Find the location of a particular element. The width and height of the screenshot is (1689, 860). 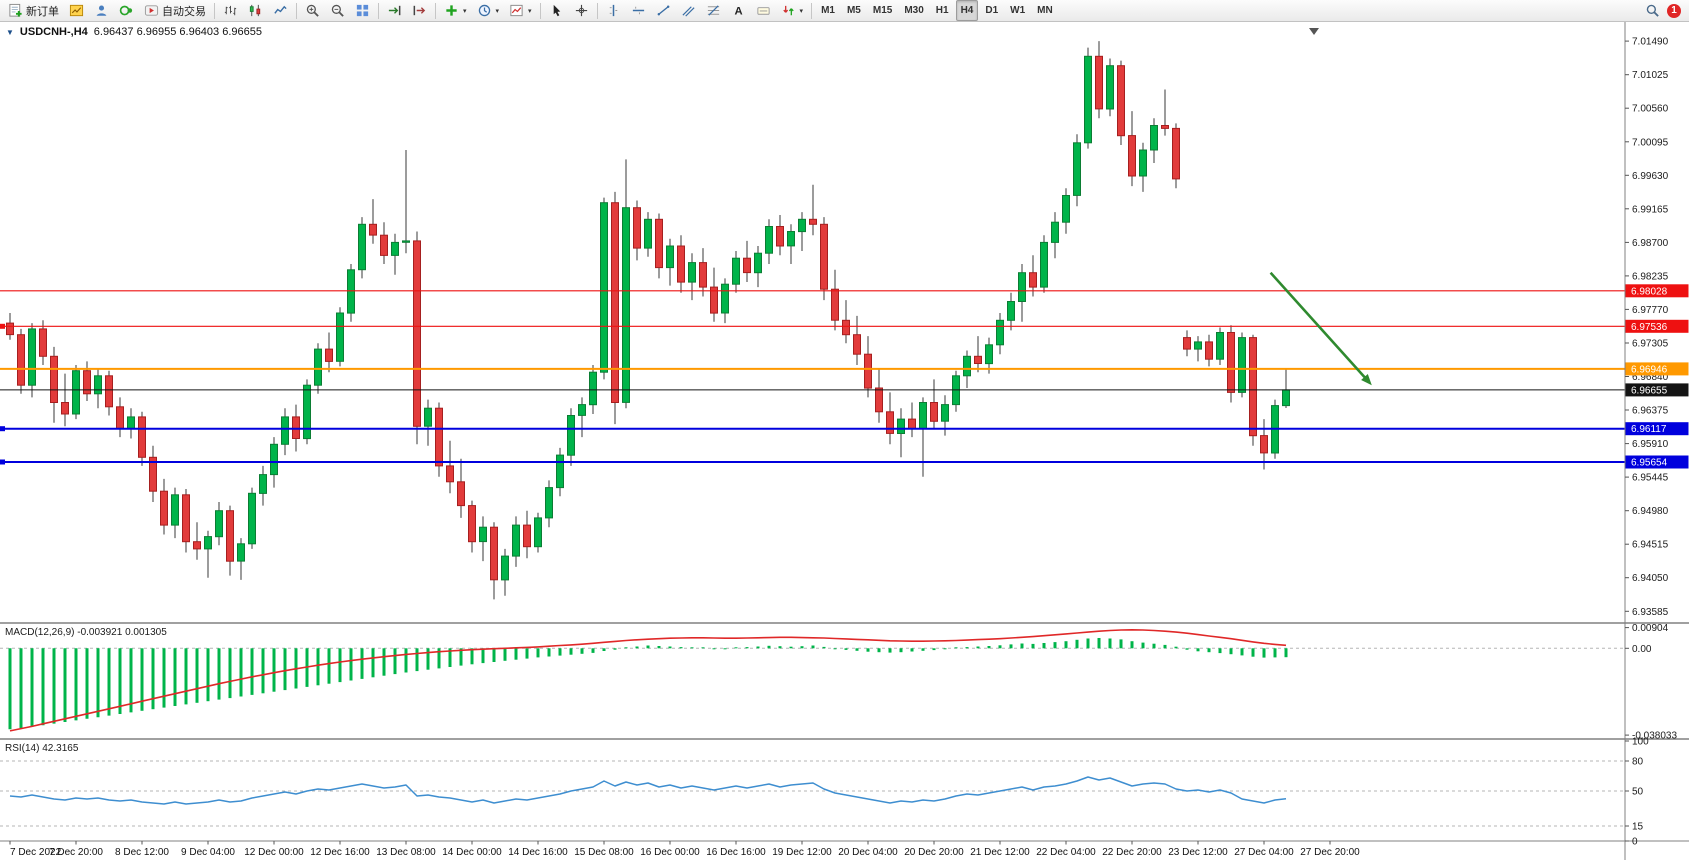

zoom-in-button is located at coordinates (312, 10).